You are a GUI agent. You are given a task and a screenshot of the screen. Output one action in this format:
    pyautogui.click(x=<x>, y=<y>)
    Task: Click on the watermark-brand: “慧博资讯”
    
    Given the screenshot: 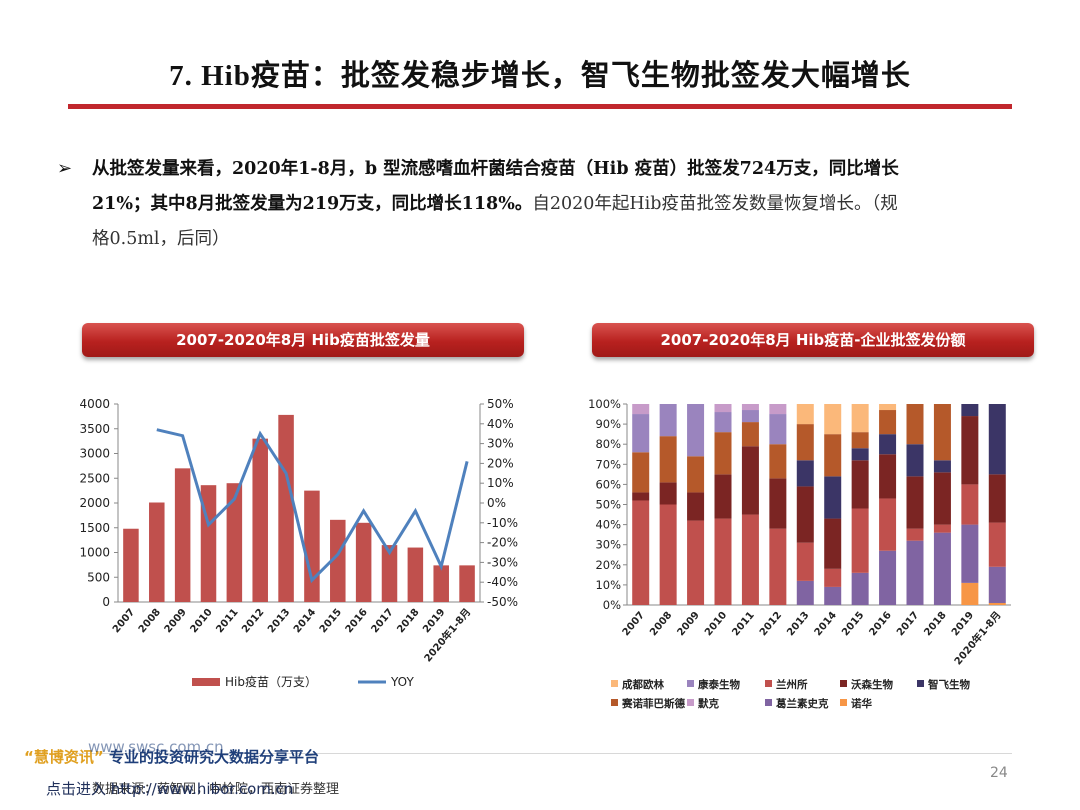 What is the action you would take?
    pyautogui.click(x=64, y=757)
    